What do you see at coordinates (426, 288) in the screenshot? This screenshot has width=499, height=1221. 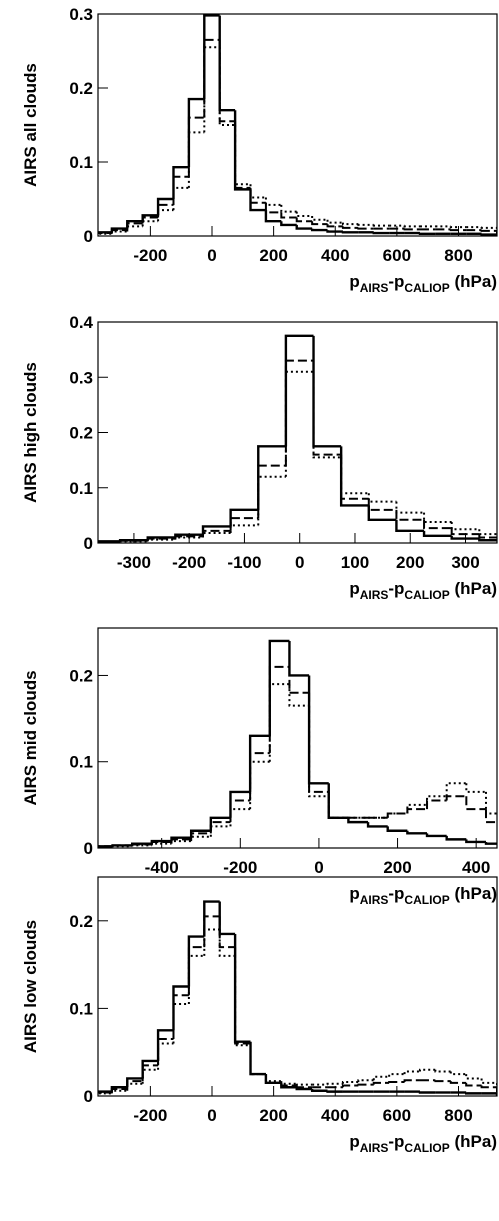 I see `x-axis-label-part: CALIOP` at bounding box center [426, 288].